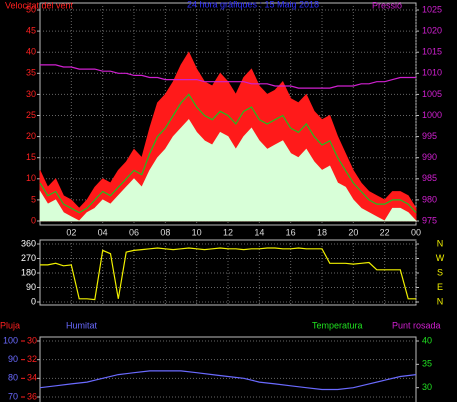  What do you see at coordinates (228, 232) in the screenshot?
I see `x-tick-label: 12` at bounding box center [228, 232].